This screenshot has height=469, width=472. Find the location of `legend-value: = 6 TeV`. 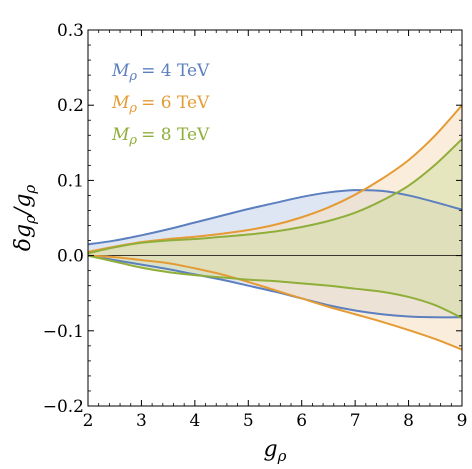

legend-value: = 6 TeV is located at coordinates (175, 103).